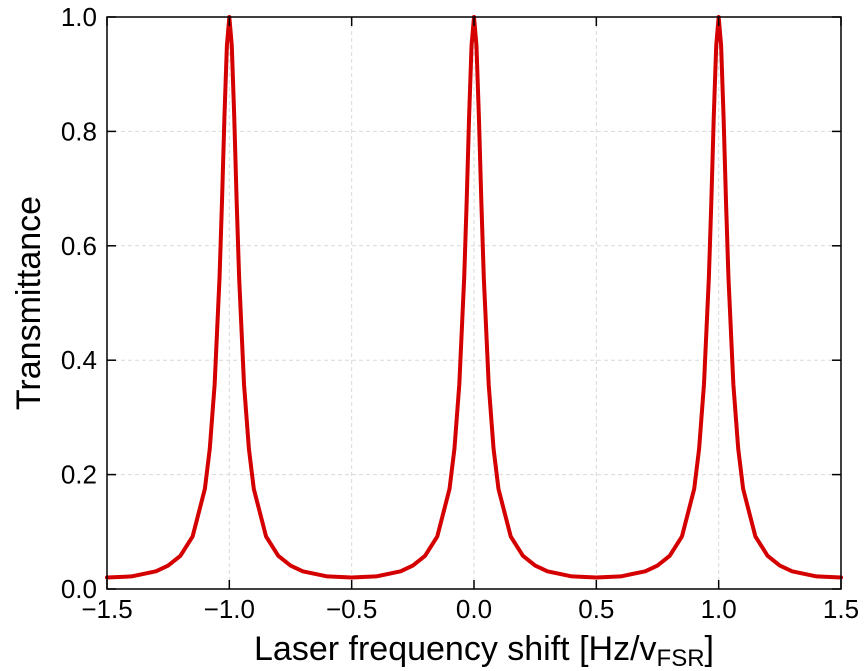 The height and width of the screenshot is (671, 866). What do you see at coordinates (474, 609) in the screenshot?
I see `x-tick-label: 0.0` at bounding box center [474, 609].